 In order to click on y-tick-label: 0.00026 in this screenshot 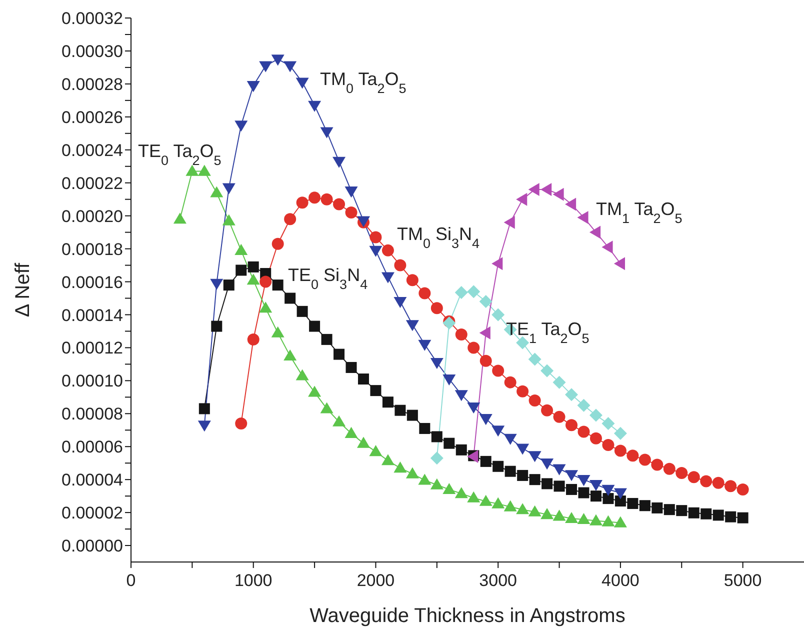, I will do `click(92, 117)`.